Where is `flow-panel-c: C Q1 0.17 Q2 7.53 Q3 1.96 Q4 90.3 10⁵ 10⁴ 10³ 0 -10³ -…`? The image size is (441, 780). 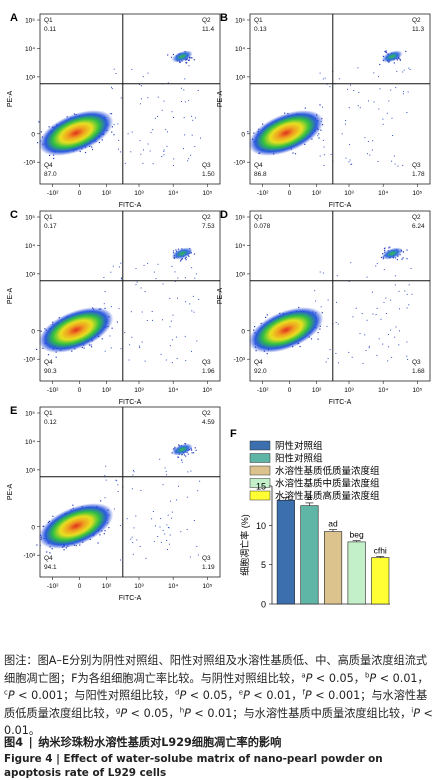 flow-panel-c: C Q1 0.17 Q2 7.53 Q3 1.96 Q4 90.3 10⁵ 10⁴ 10³ 0 -10³ -… is located at coordinates (114, 307).